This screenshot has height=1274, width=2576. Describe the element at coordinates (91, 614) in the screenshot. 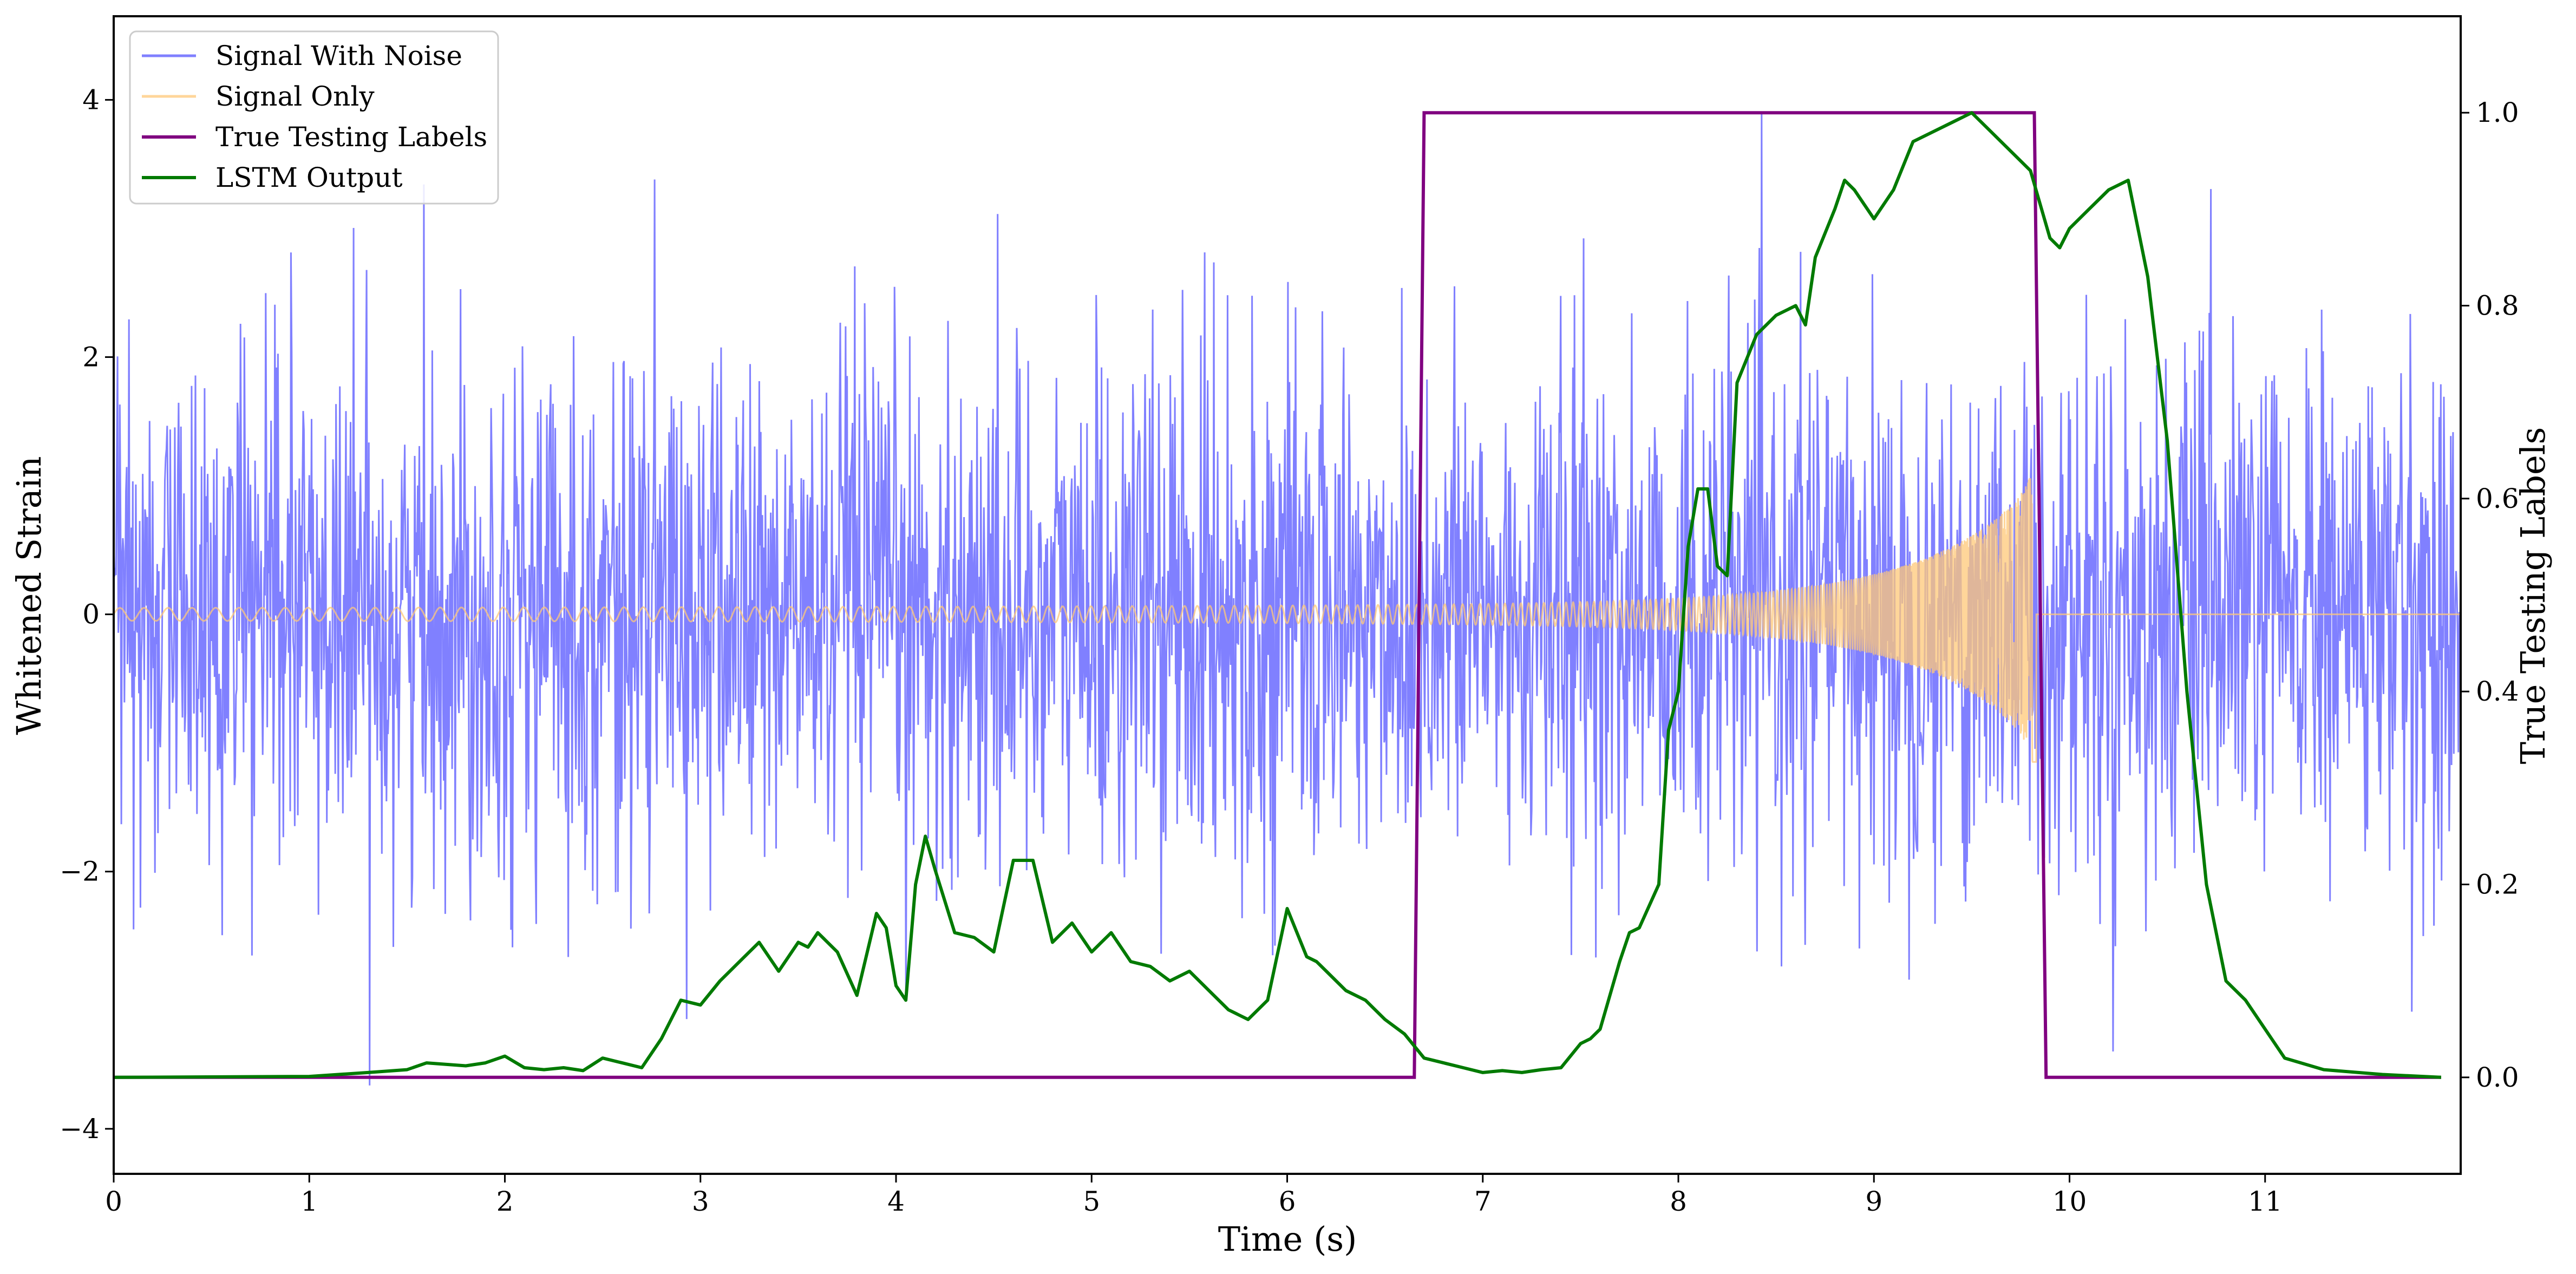

I see `y-tick-label: 0` at that location.